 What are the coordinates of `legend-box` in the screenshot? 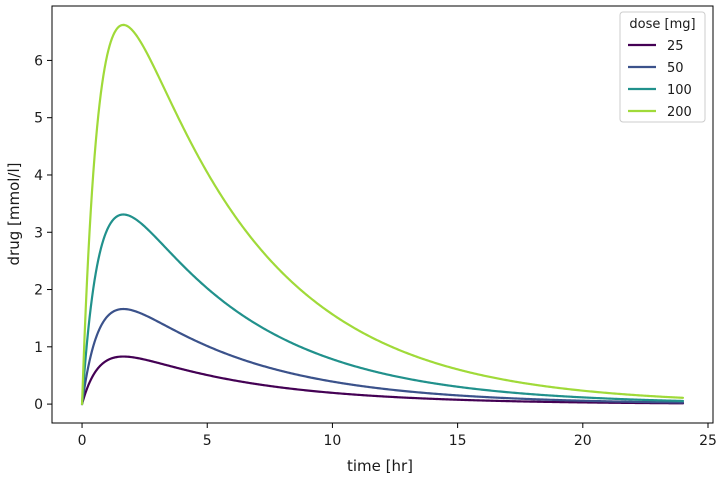 It's located at (662, 67).